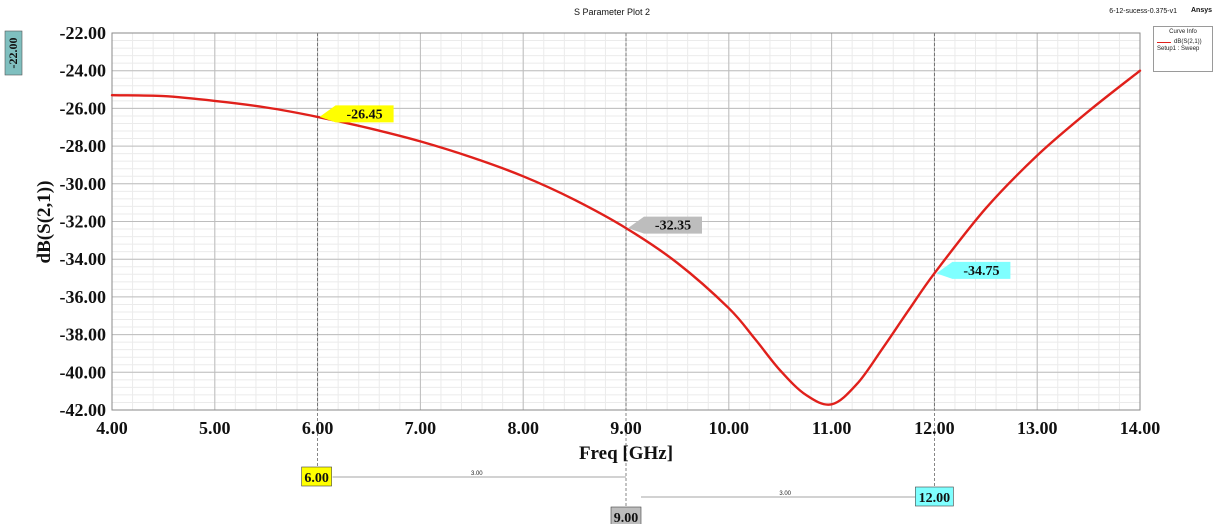 The width and height of the screenshot is (1216, 524). What do you see at coordinates (1178, 49) in the screenshot?
I see `legend-sub: Setup1 : Sweep` at bounding box center [1178, 49].